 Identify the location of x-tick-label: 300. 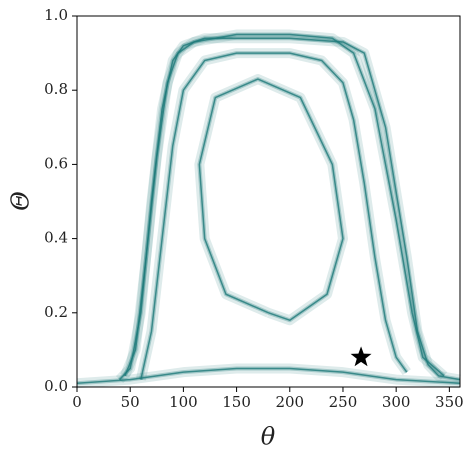
(396, 402).